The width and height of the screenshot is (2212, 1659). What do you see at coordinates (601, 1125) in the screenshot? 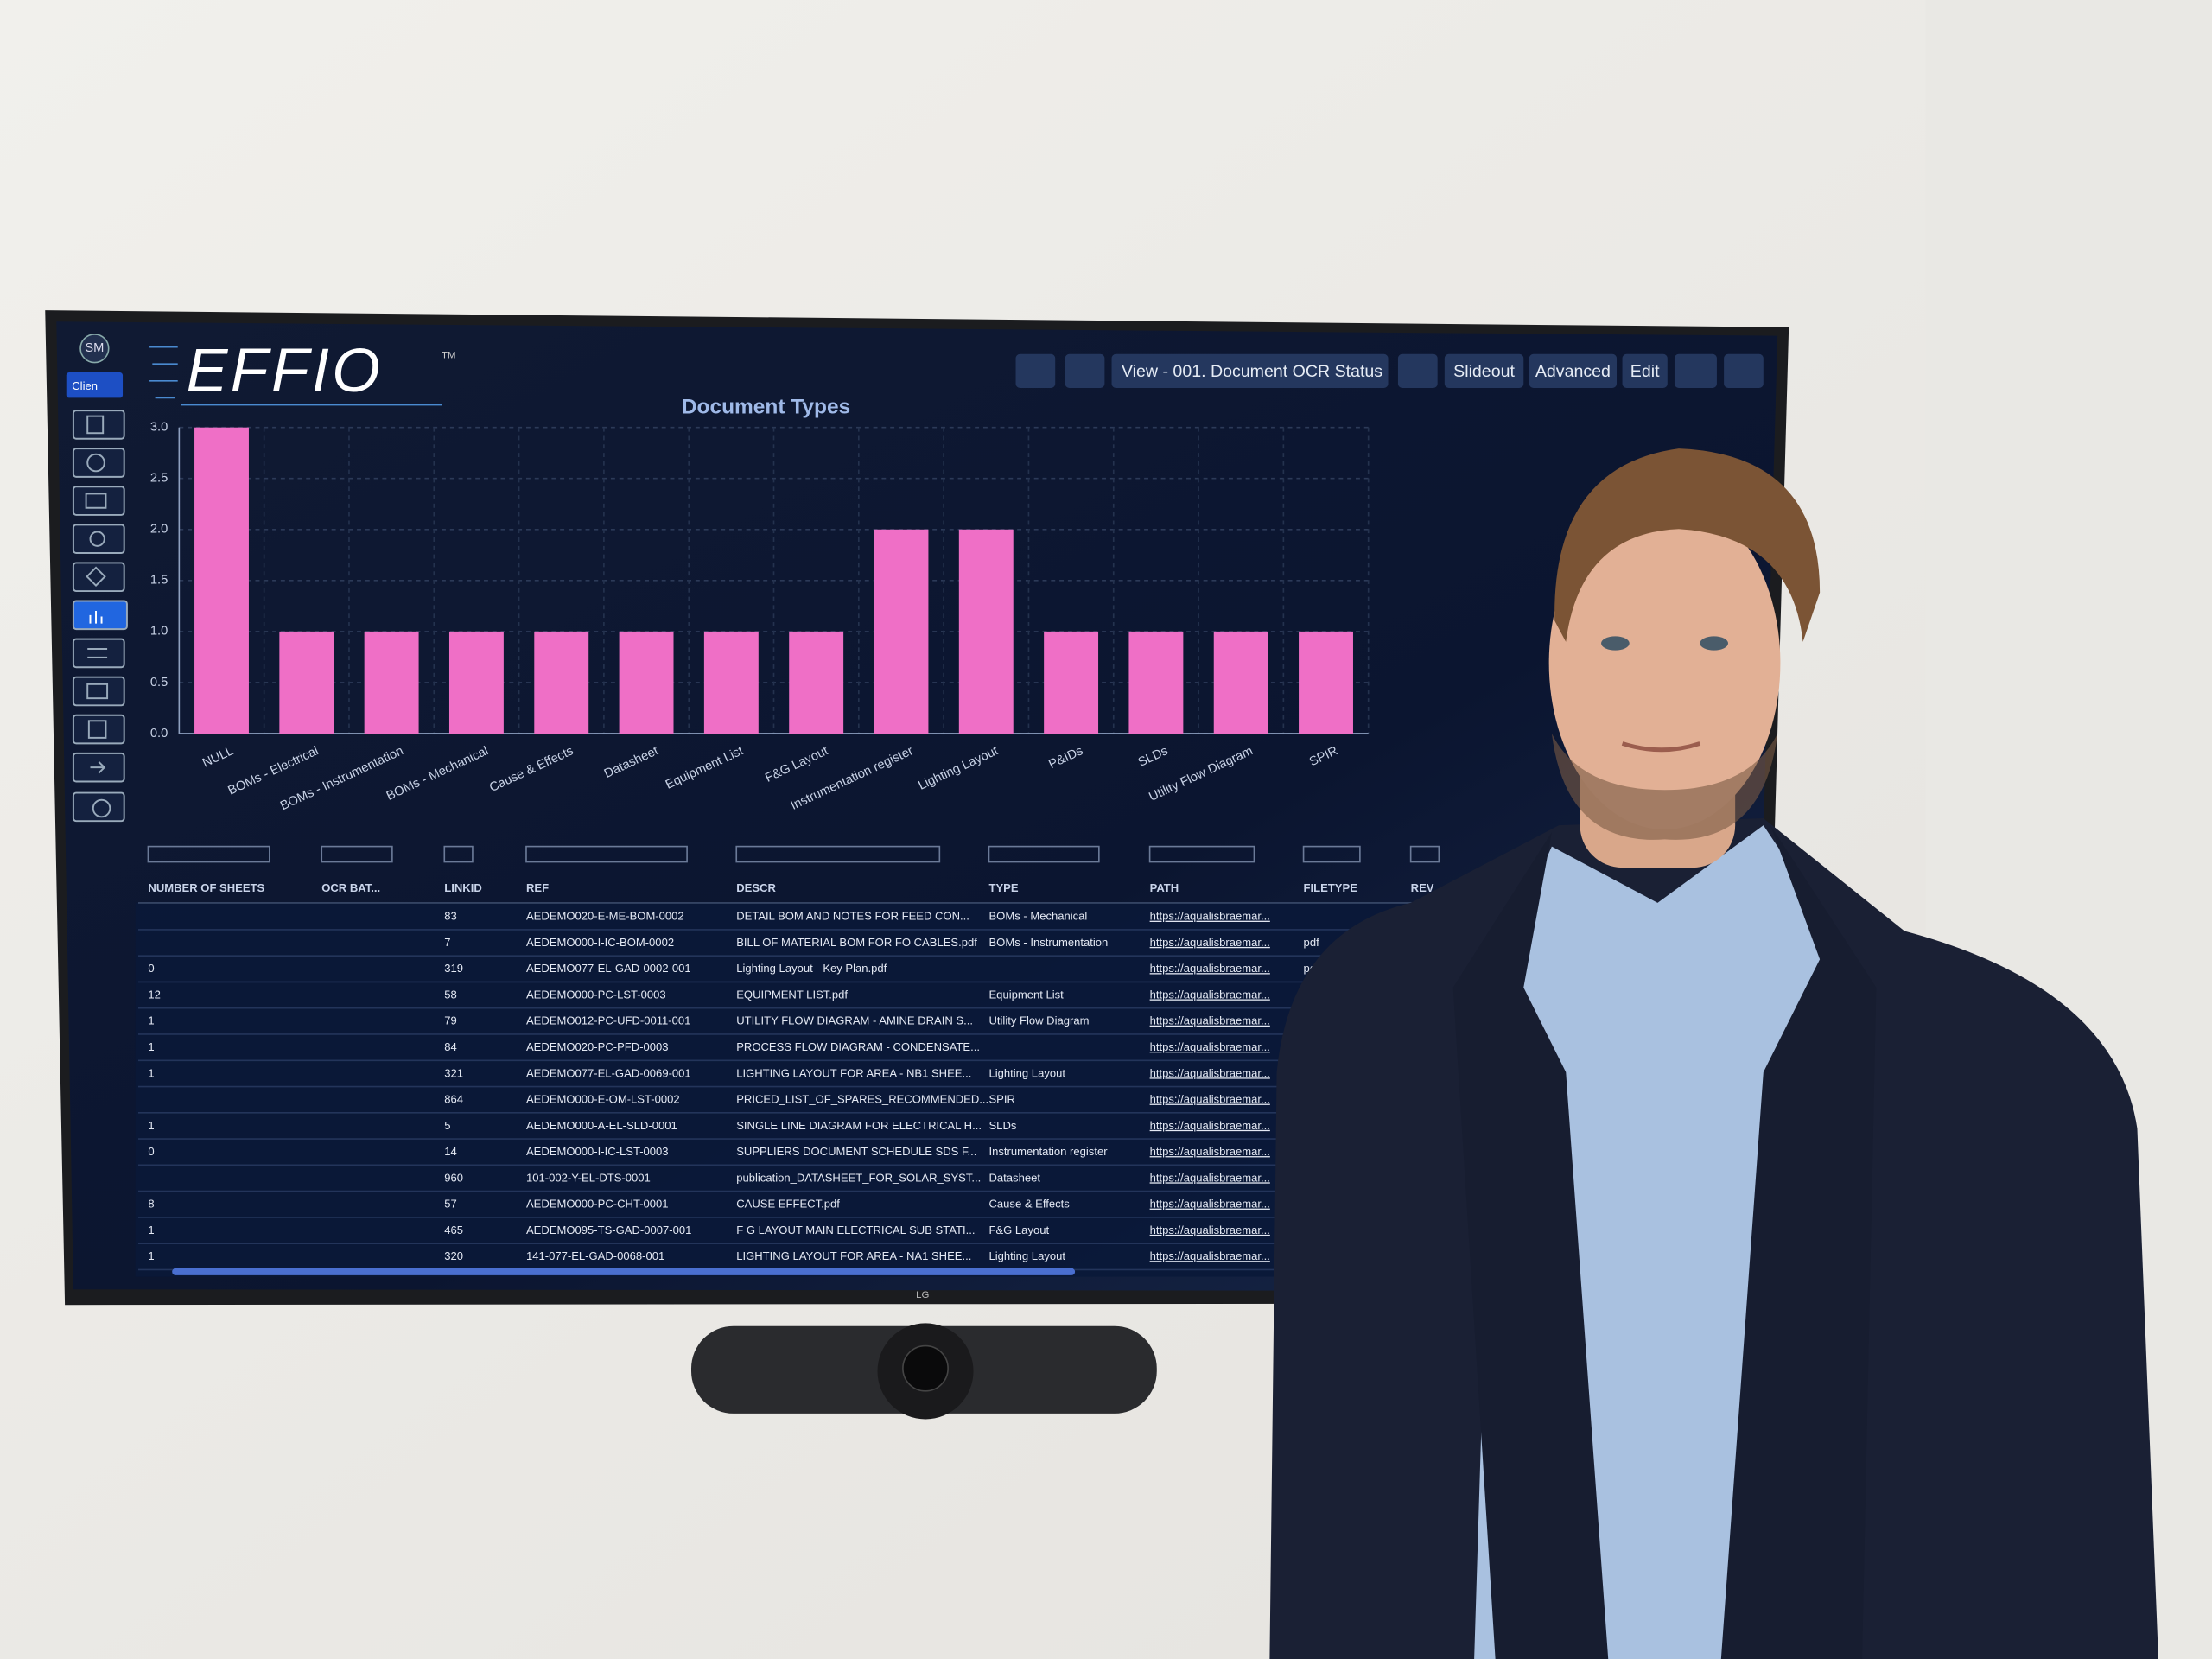
I see `table-cell: AEDEMO000-A-EL-SLD-0001` at bounding box center [601, 1125].